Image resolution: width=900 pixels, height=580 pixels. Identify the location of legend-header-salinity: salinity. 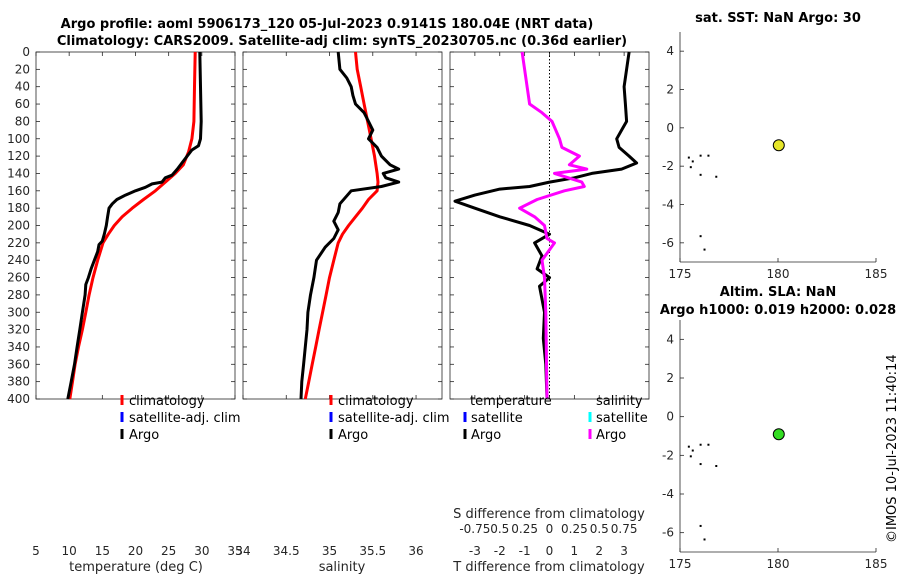
(619, 401).